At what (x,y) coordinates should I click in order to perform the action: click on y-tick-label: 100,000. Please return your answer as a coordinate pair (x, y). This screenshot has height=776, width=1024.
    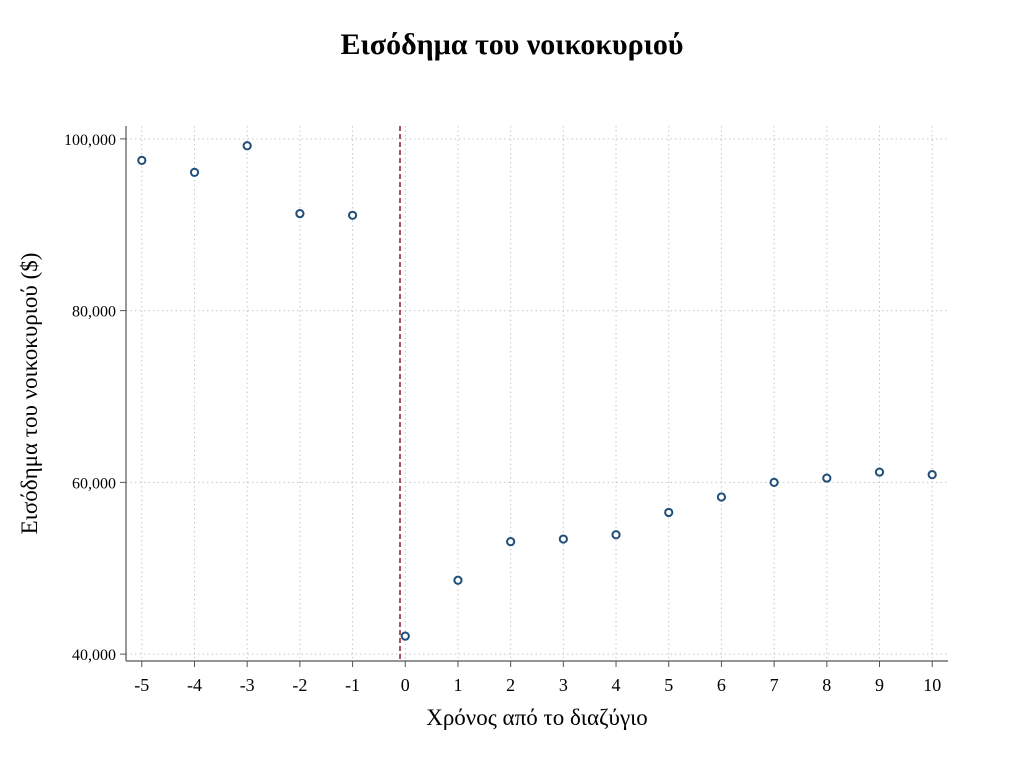
    Looking at the image, I should click on (90, 140).